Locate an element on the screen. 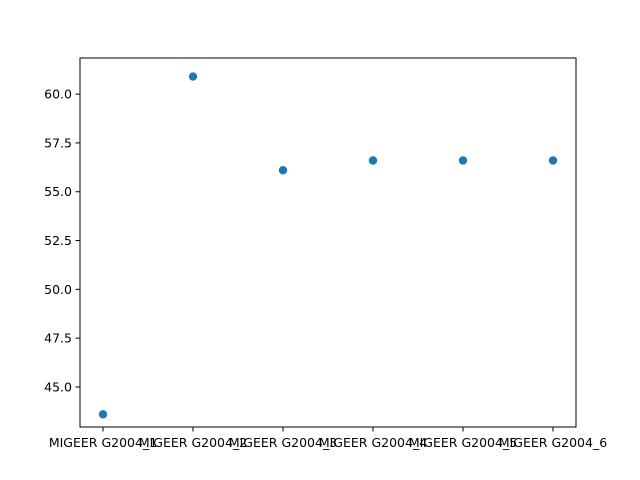 The height and width of the screenshot is (480, 640). y-axis: 45.0 47.5 50.0 52.5 55.0 57.5 60.0 is located at coordinates (62, 240).